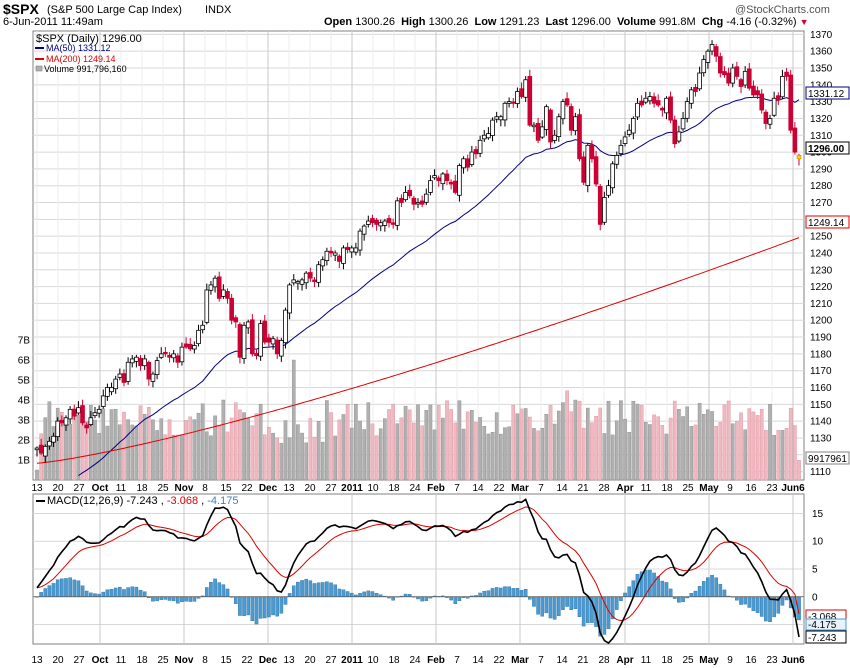  Describe the element at coordinates (821, 169) in the screenshot. I see `price-tick-label: 1290` at that location.